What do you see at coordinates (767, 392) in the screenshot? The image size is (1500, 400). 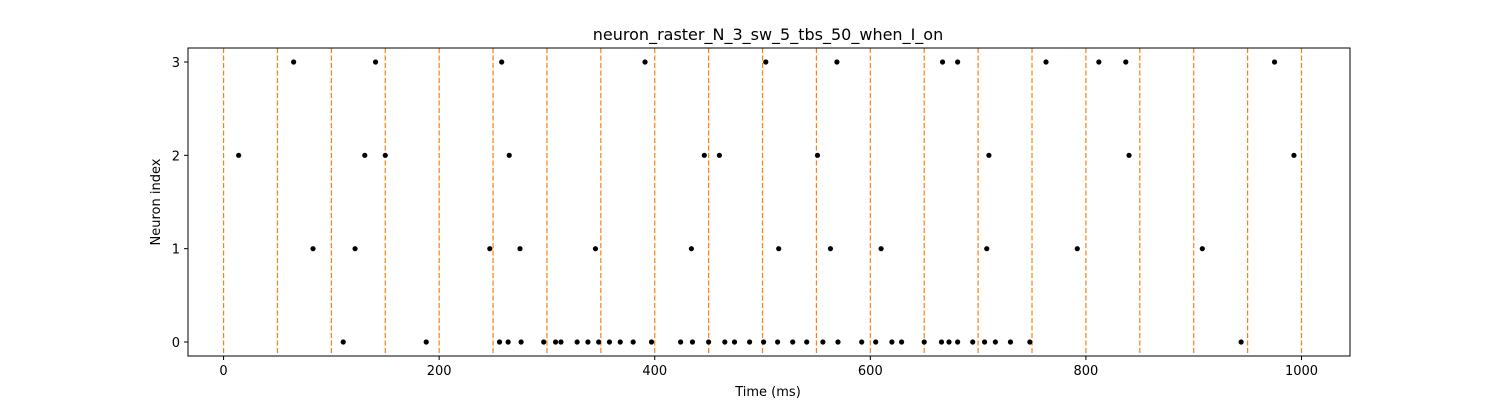 I see `x-axis-label: Time (ms)` at bounding box center [767, 392].